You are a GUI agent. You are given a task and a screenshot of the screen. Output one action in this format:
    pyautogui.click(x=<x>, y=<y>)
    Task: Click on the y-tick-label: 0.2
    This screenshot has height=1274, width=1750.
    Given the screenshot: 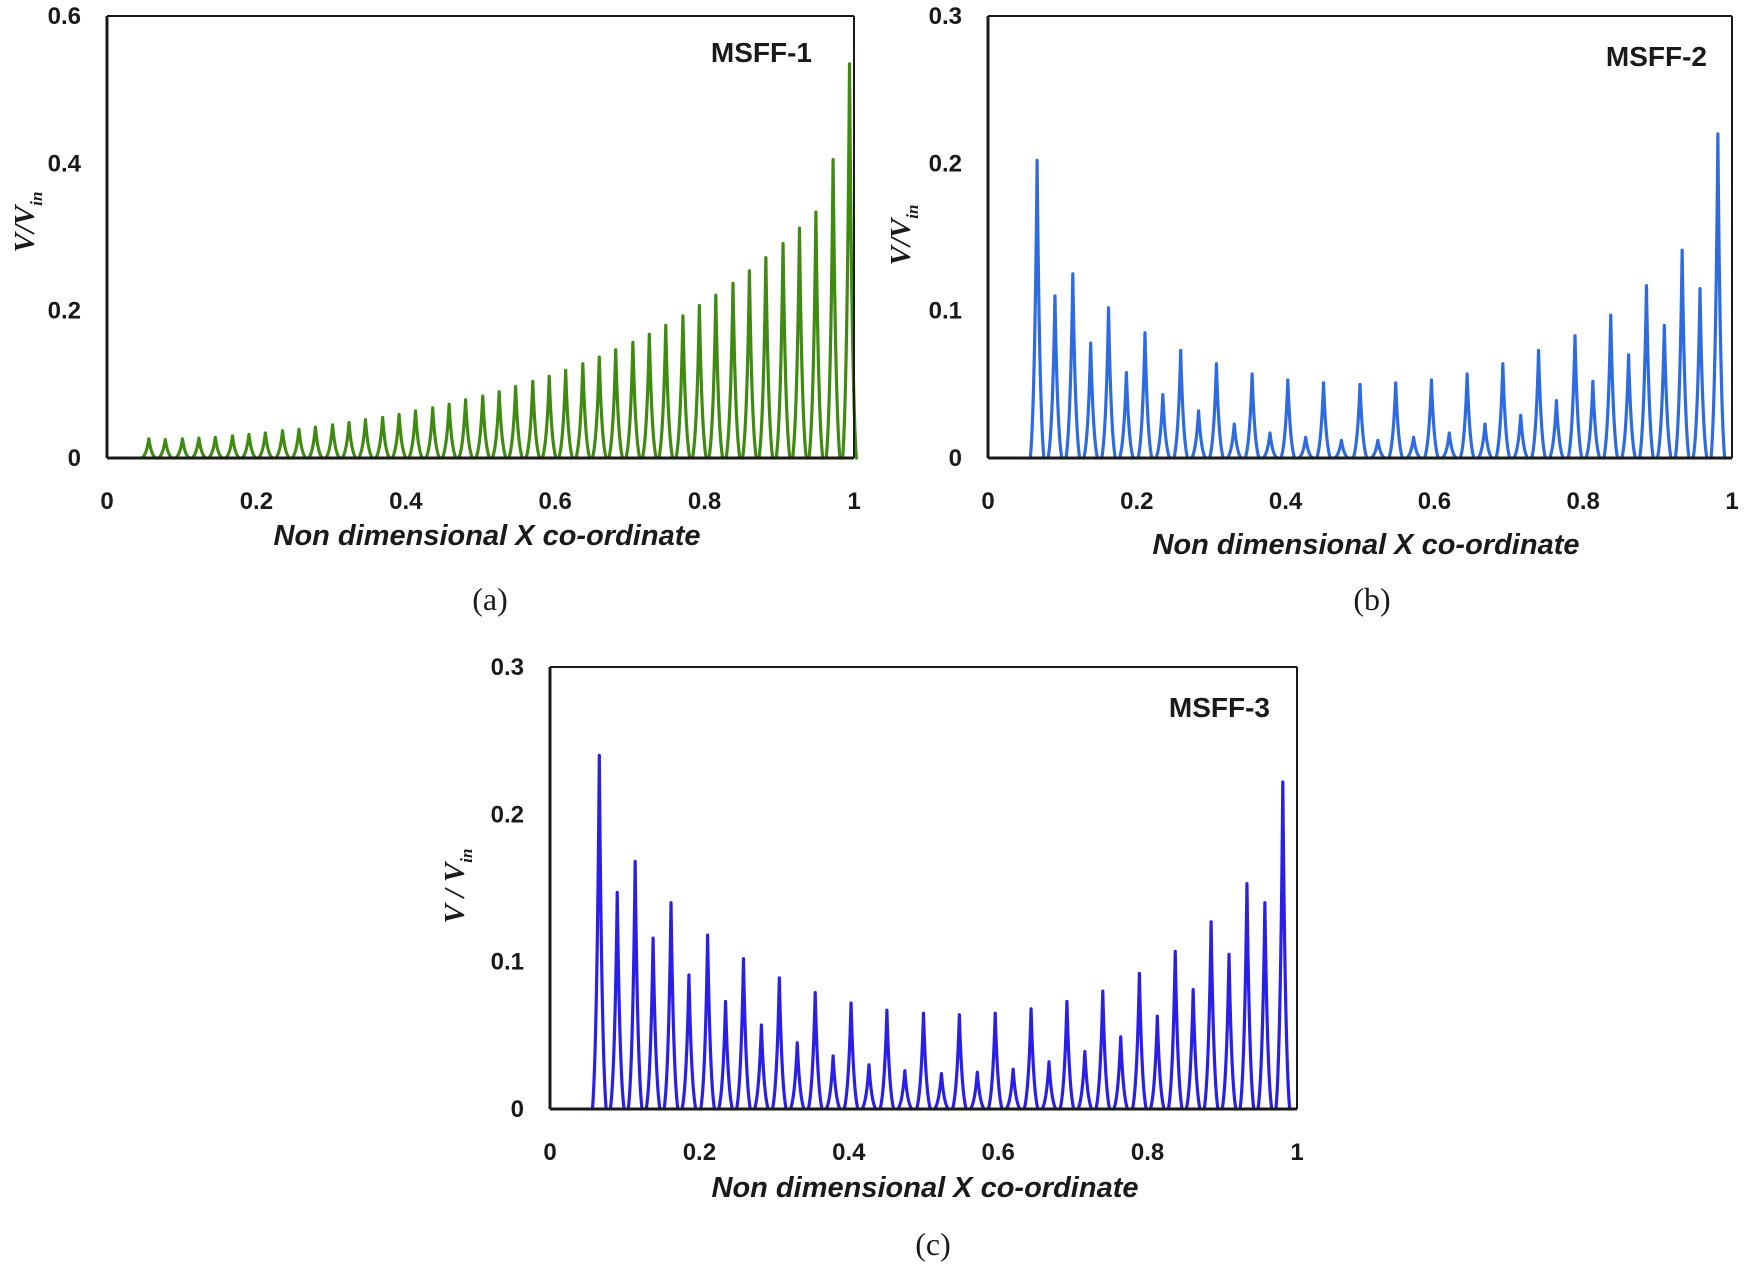 What is the action you would take?
    pyautogui.click(x=945, y=163)
    